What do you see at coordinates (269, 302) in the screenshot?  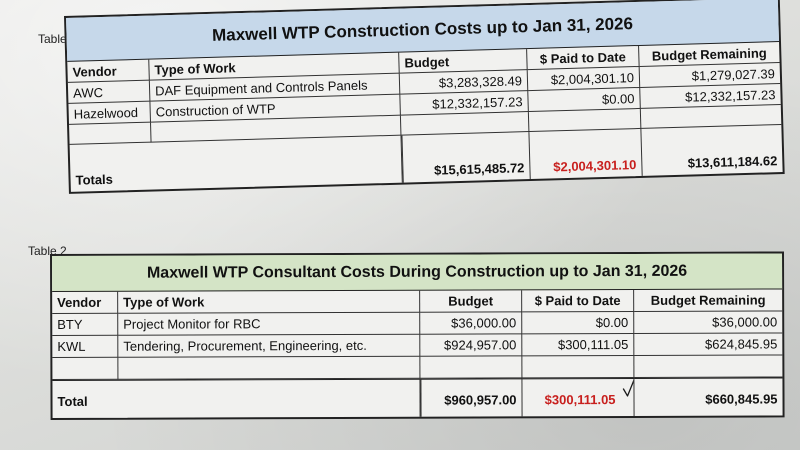 I see `header-type-of-work: Type of Work` at bounding box center [269, 302].